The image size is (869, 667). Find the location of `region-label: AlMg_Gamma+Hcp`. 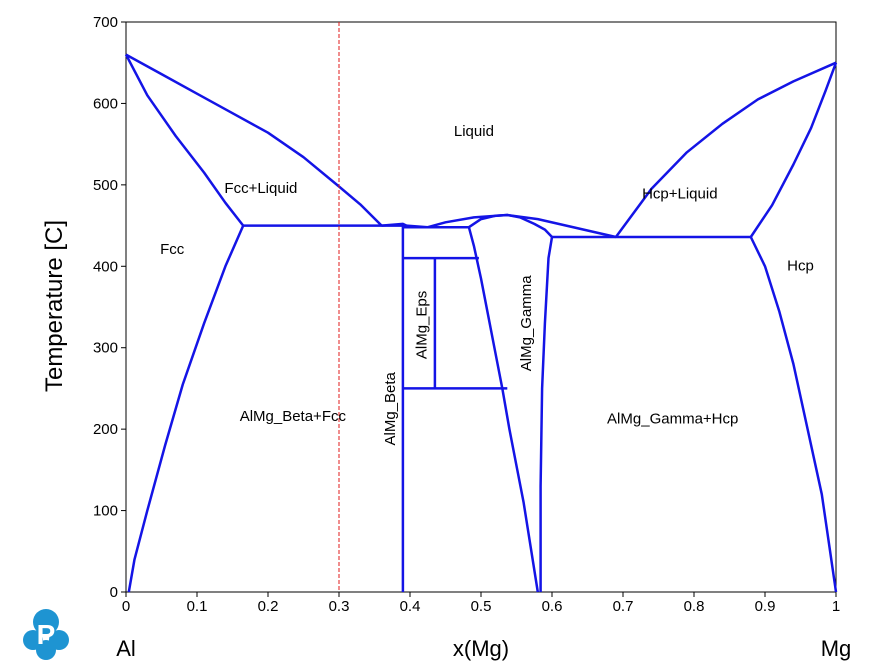

region-label: AlMg_Gamma+Hcp is located at coordinates (672, 418).